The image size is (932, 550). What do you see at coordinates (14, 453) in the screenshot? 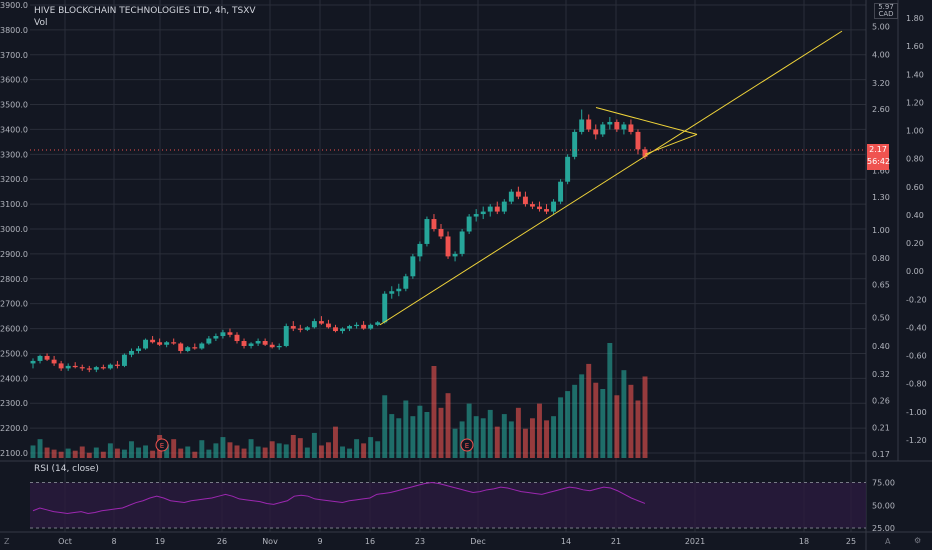
I see `left-tick-label: 2100.0` at bounding box center [14, 453].